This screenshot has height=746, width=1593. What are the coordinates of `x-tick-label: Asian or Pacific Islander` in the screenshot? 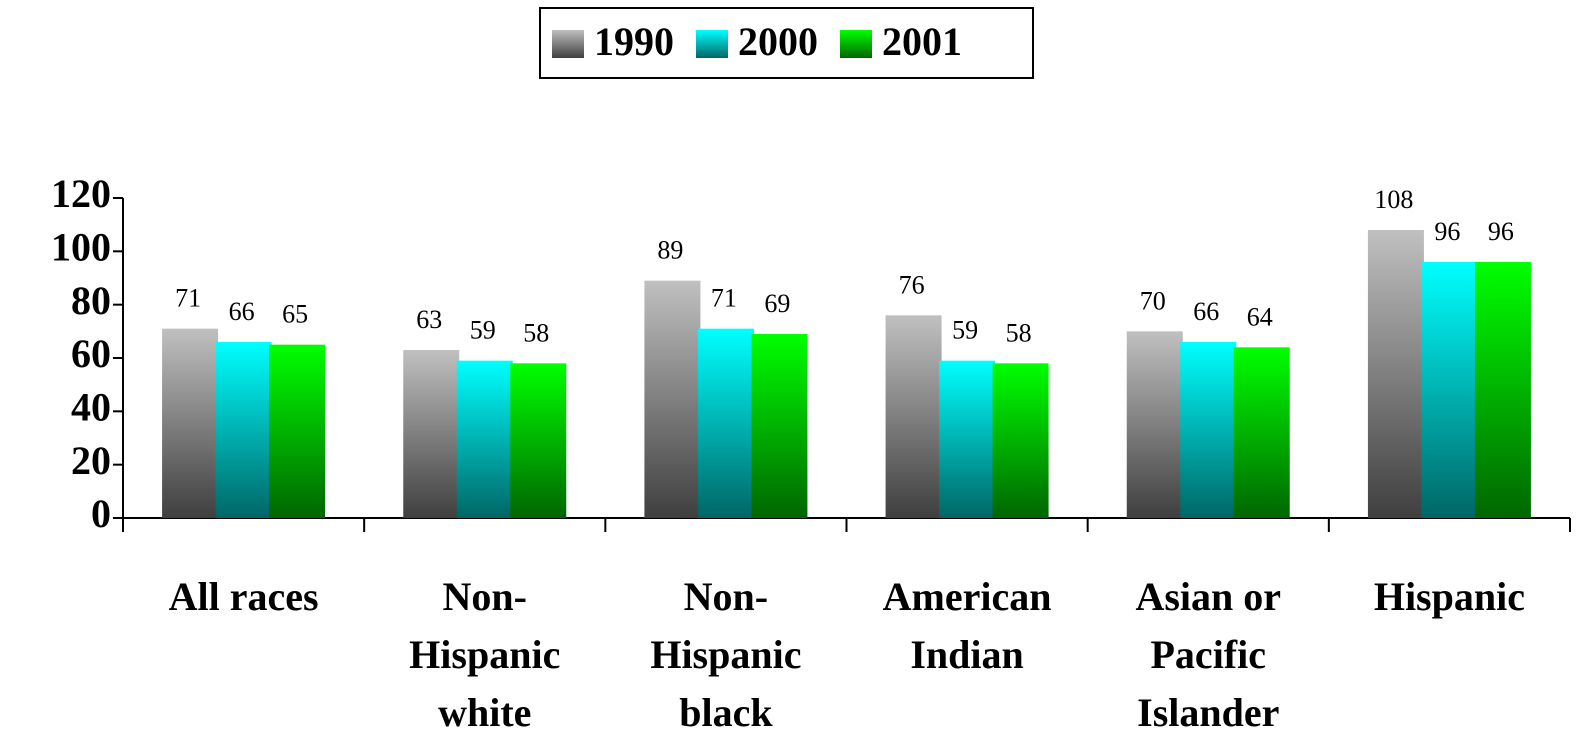 It's located at (1208, 654).